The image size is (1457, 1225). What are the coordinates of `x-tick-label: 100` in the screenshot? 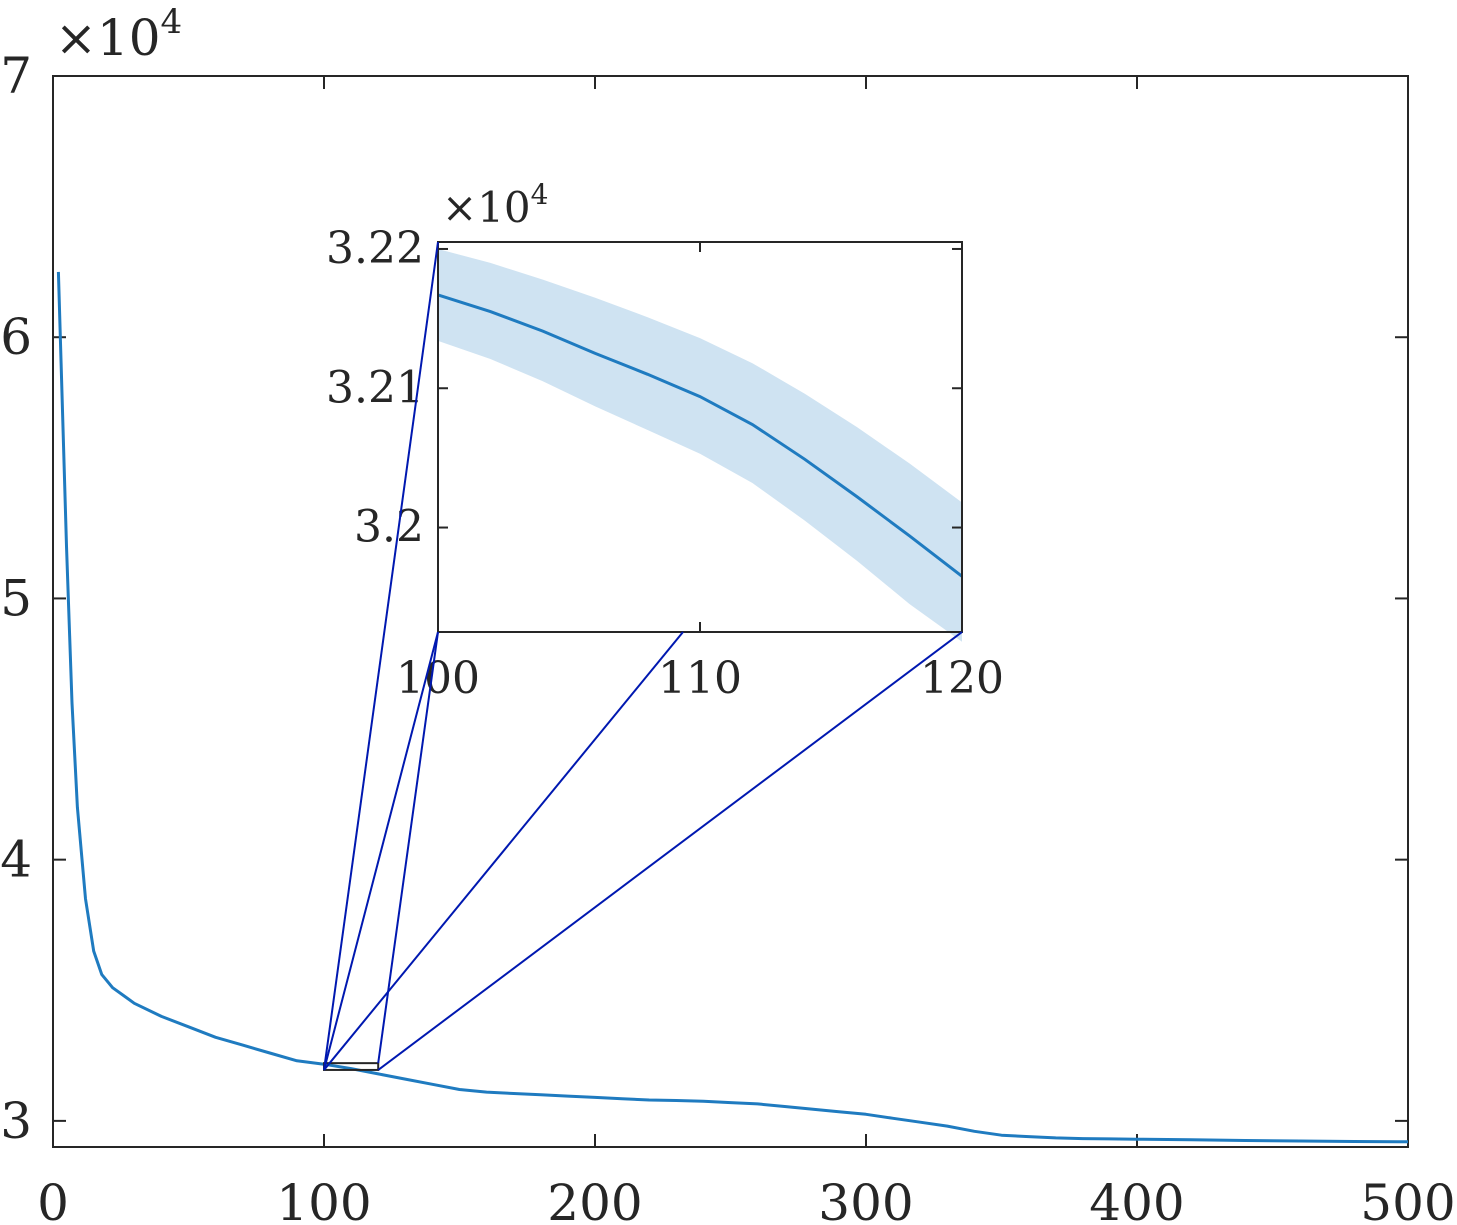 It's located at (323, 1199).